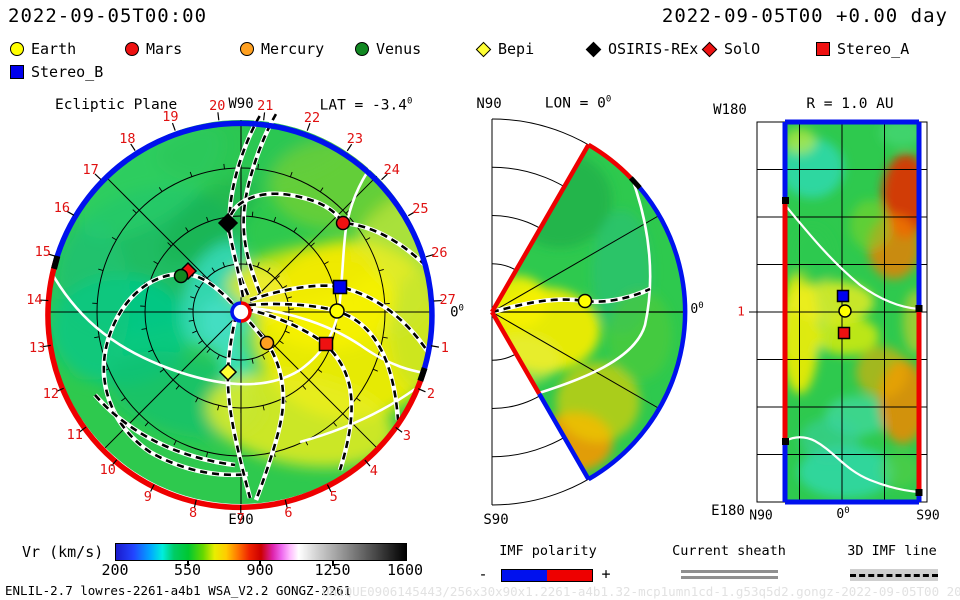 The image size is (960, 600). I want to click on imf-polarity-bar, so click(547, 575).